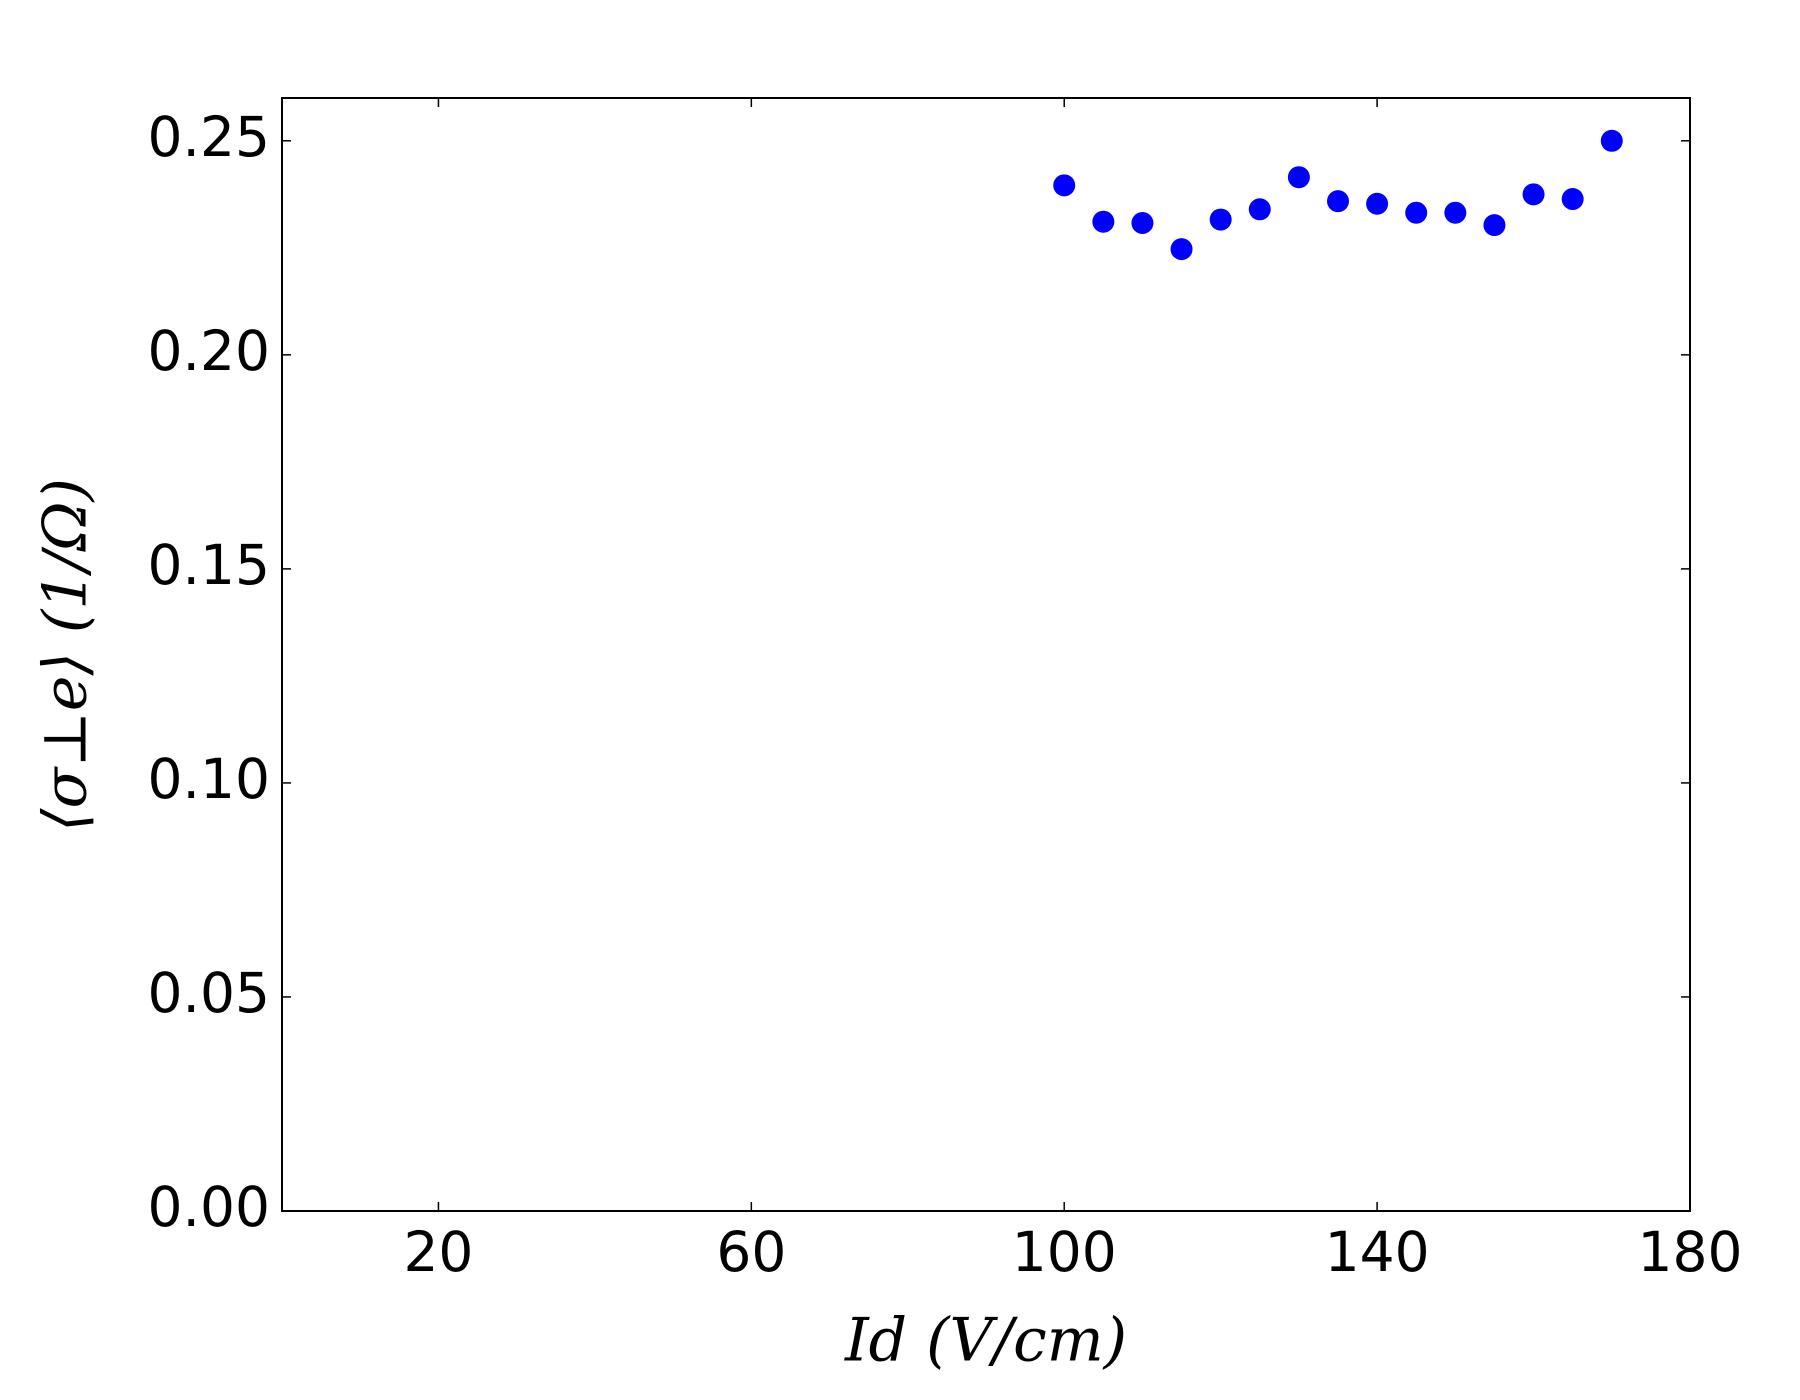  Describe the element at coordinates (209, 779) in the screenshot. I see `y-tick-label: 0.10` at that location.